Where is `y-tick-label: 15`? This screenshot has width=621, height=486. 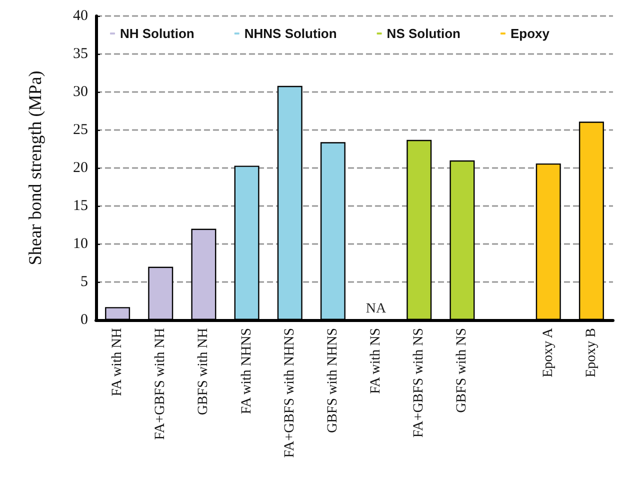 y-tick-label: 15 is located at coordinates (80, 206).